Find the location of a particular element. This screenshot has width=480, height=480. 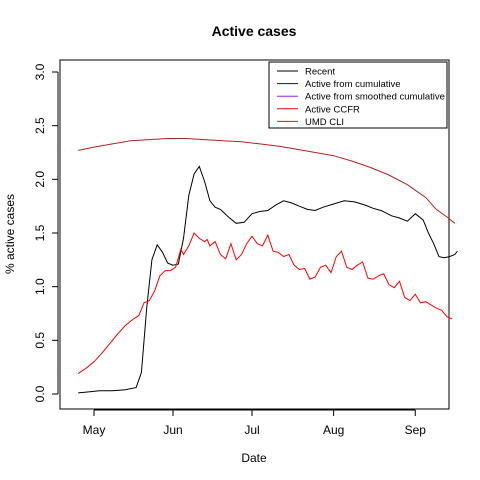

y-axis-label: % active cases is located at coordinates (10, 234).